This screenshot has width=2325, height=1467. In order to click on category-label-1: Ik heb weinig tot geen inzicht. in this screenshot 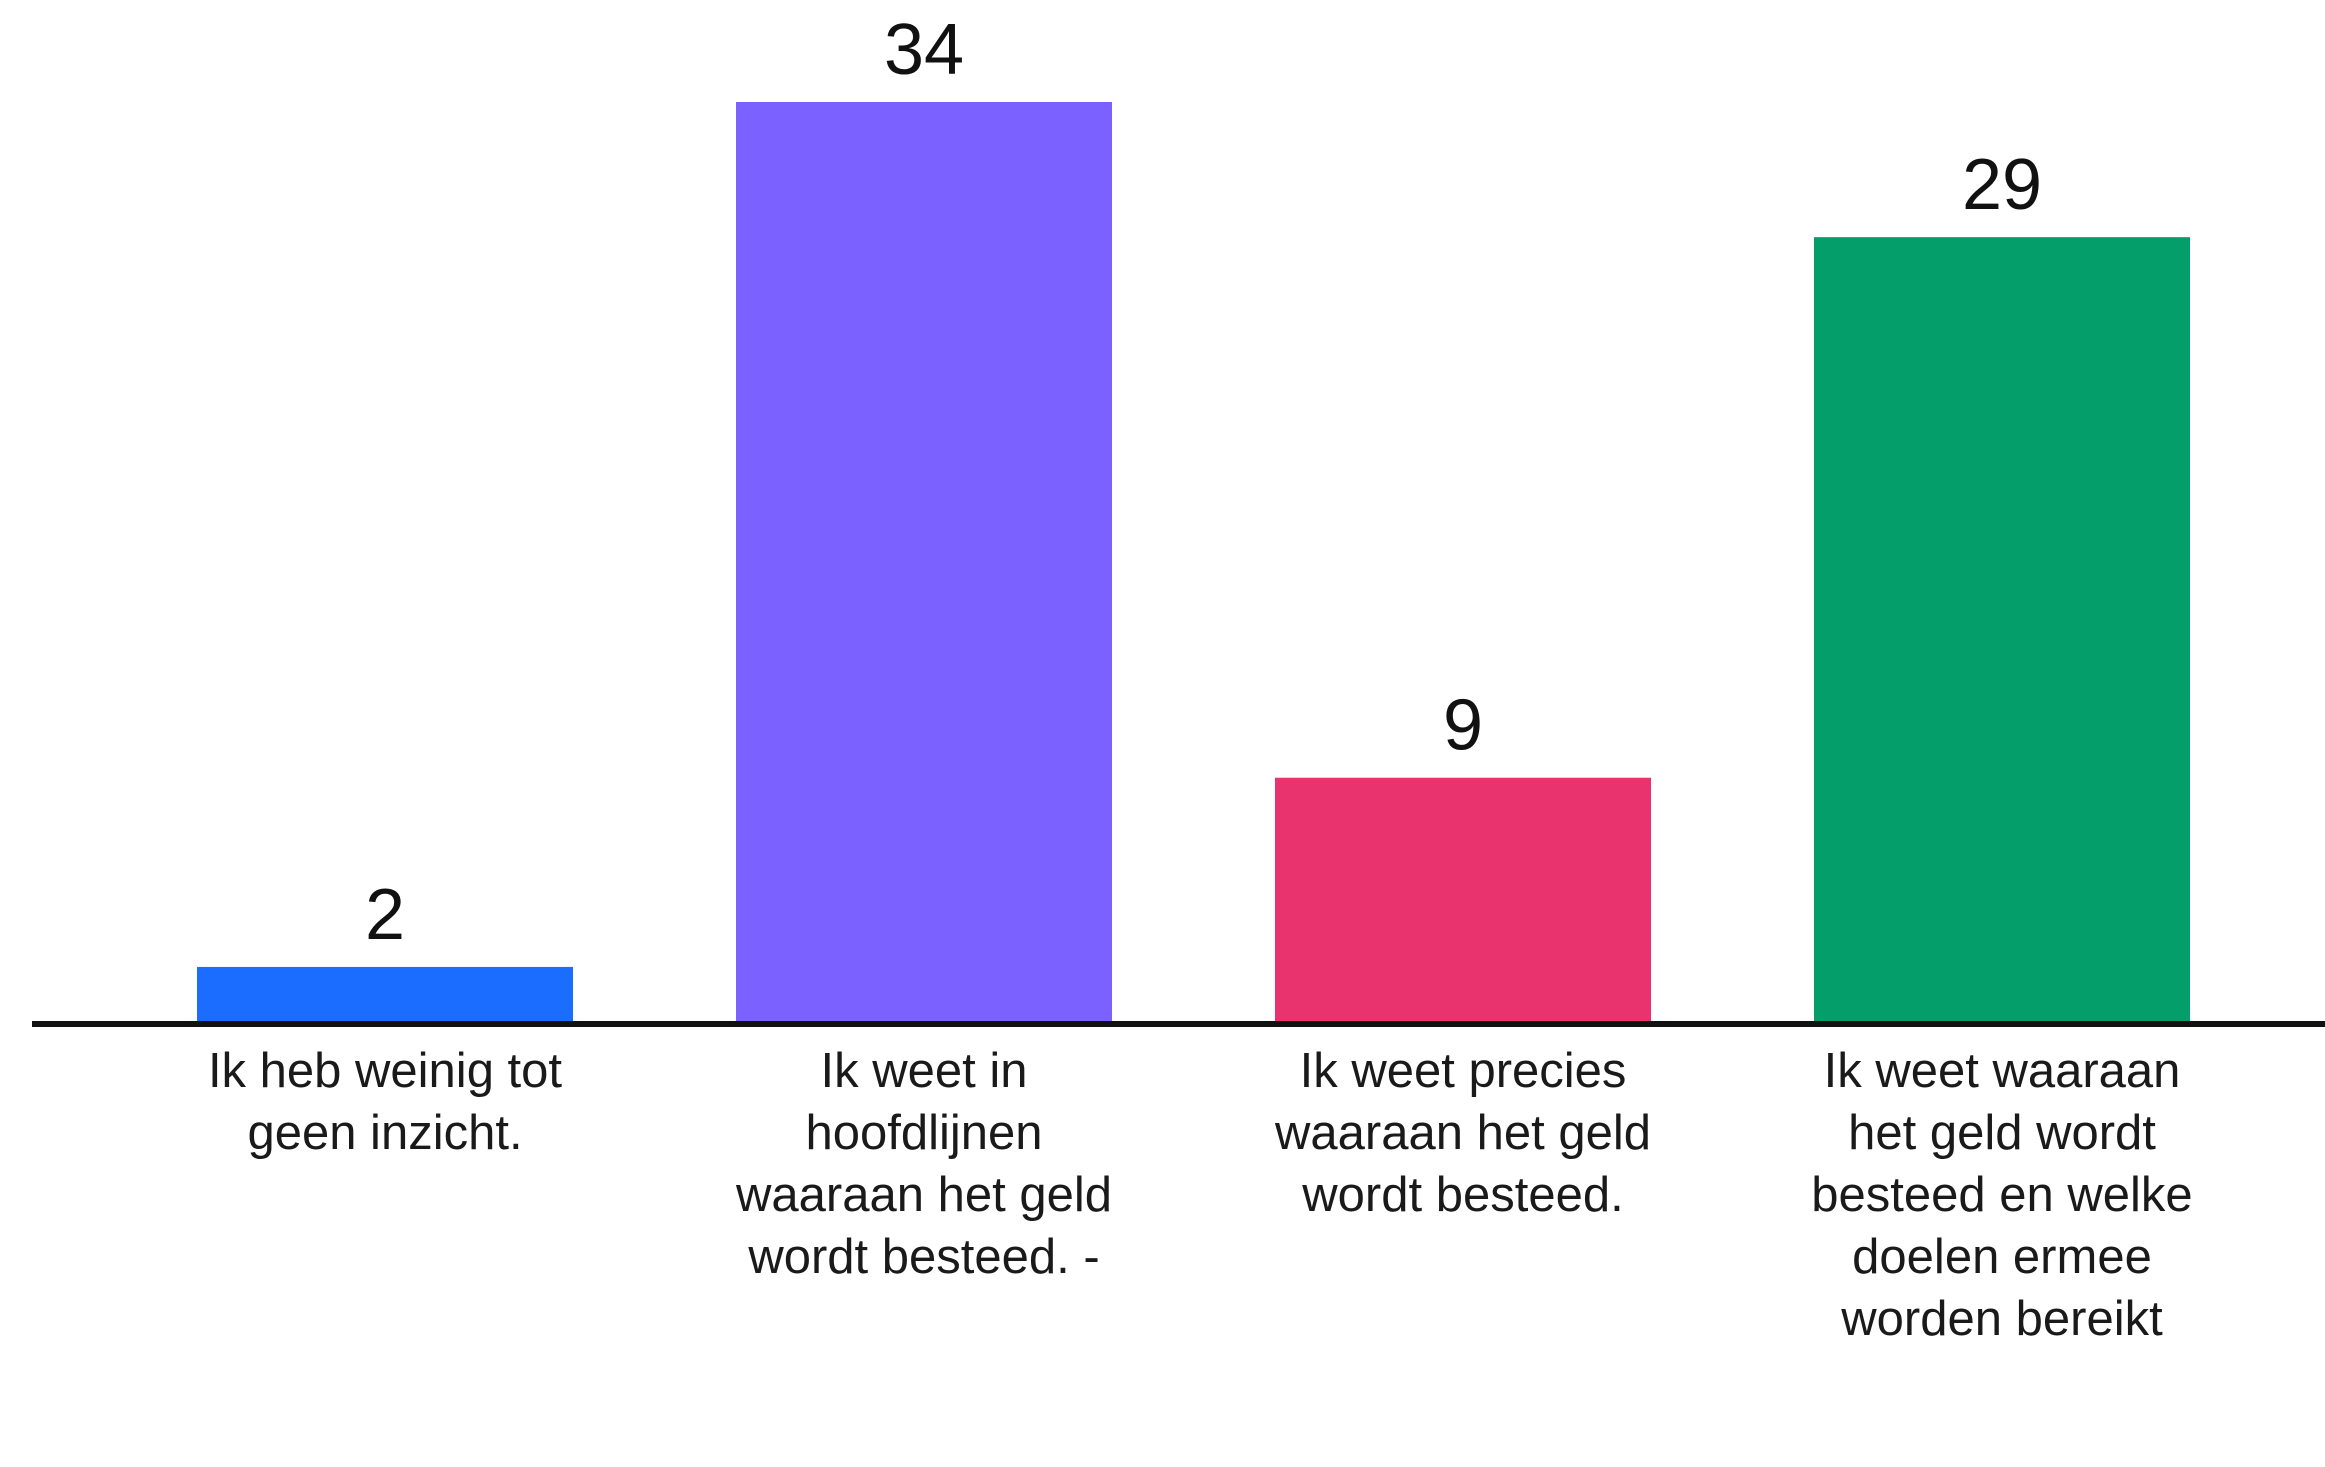, I will do `click(385, 1102)`.